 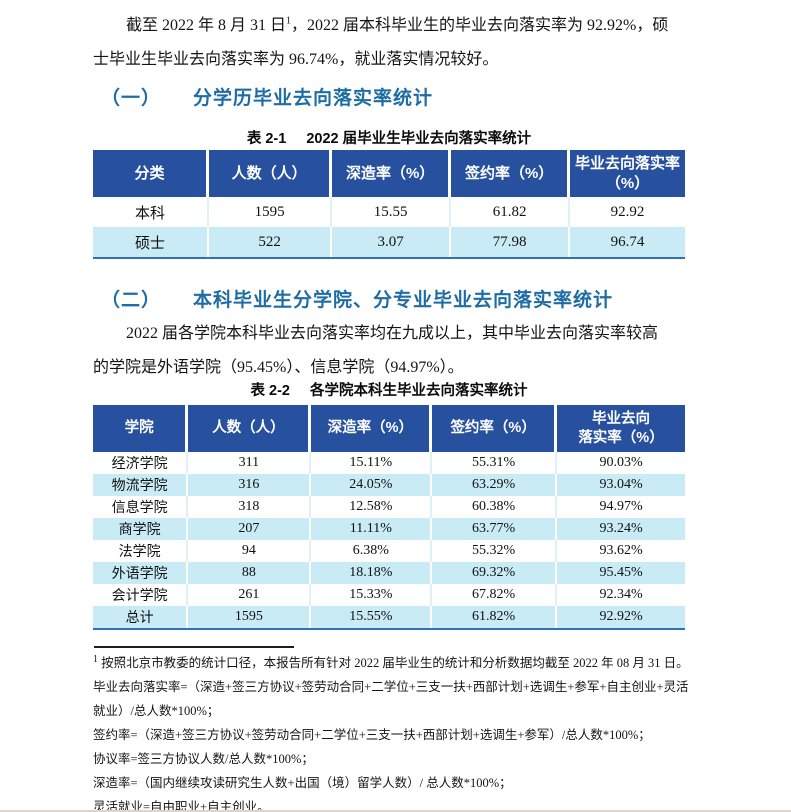 What do you see at coordinates (313, 98) in the screenshot?
I see `section-title: 分学历毕业去向落实率统计` at bounding box center [313, 98].